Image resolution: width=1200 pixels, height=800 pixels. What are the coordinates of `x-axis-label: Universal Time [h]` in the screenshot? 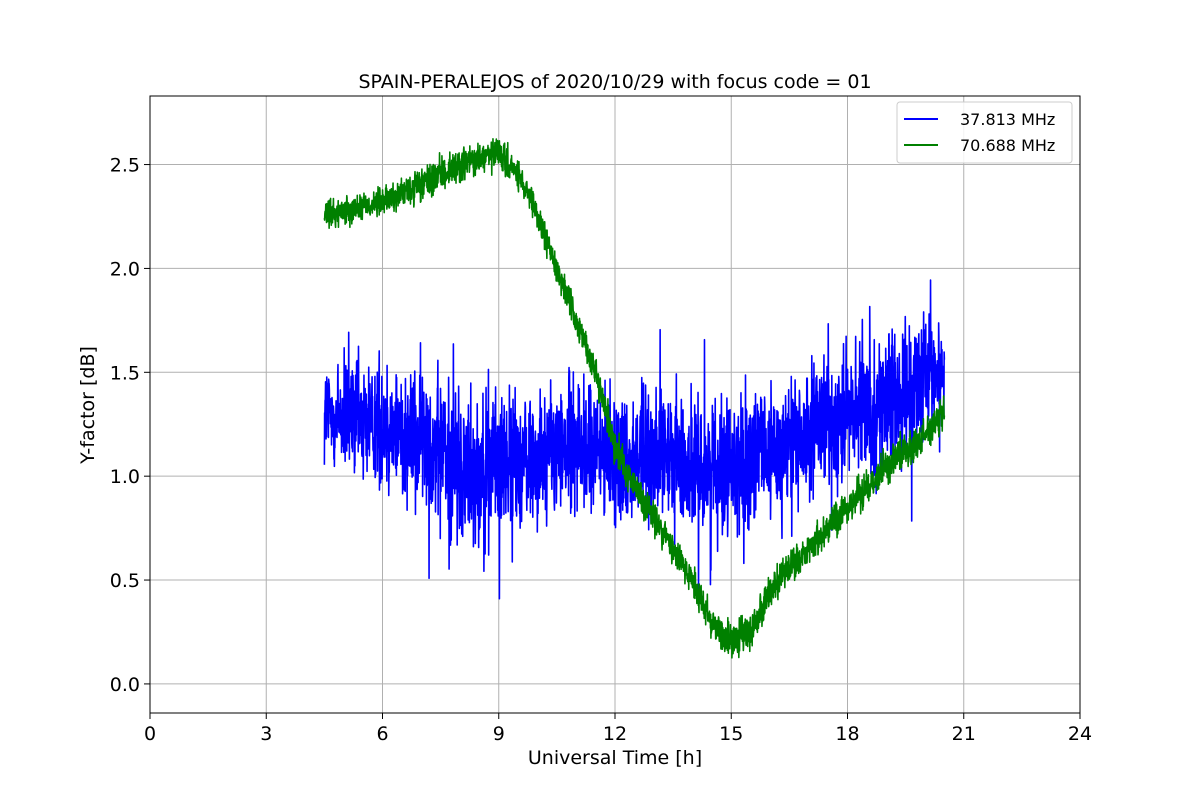 It's located at (615, 758).